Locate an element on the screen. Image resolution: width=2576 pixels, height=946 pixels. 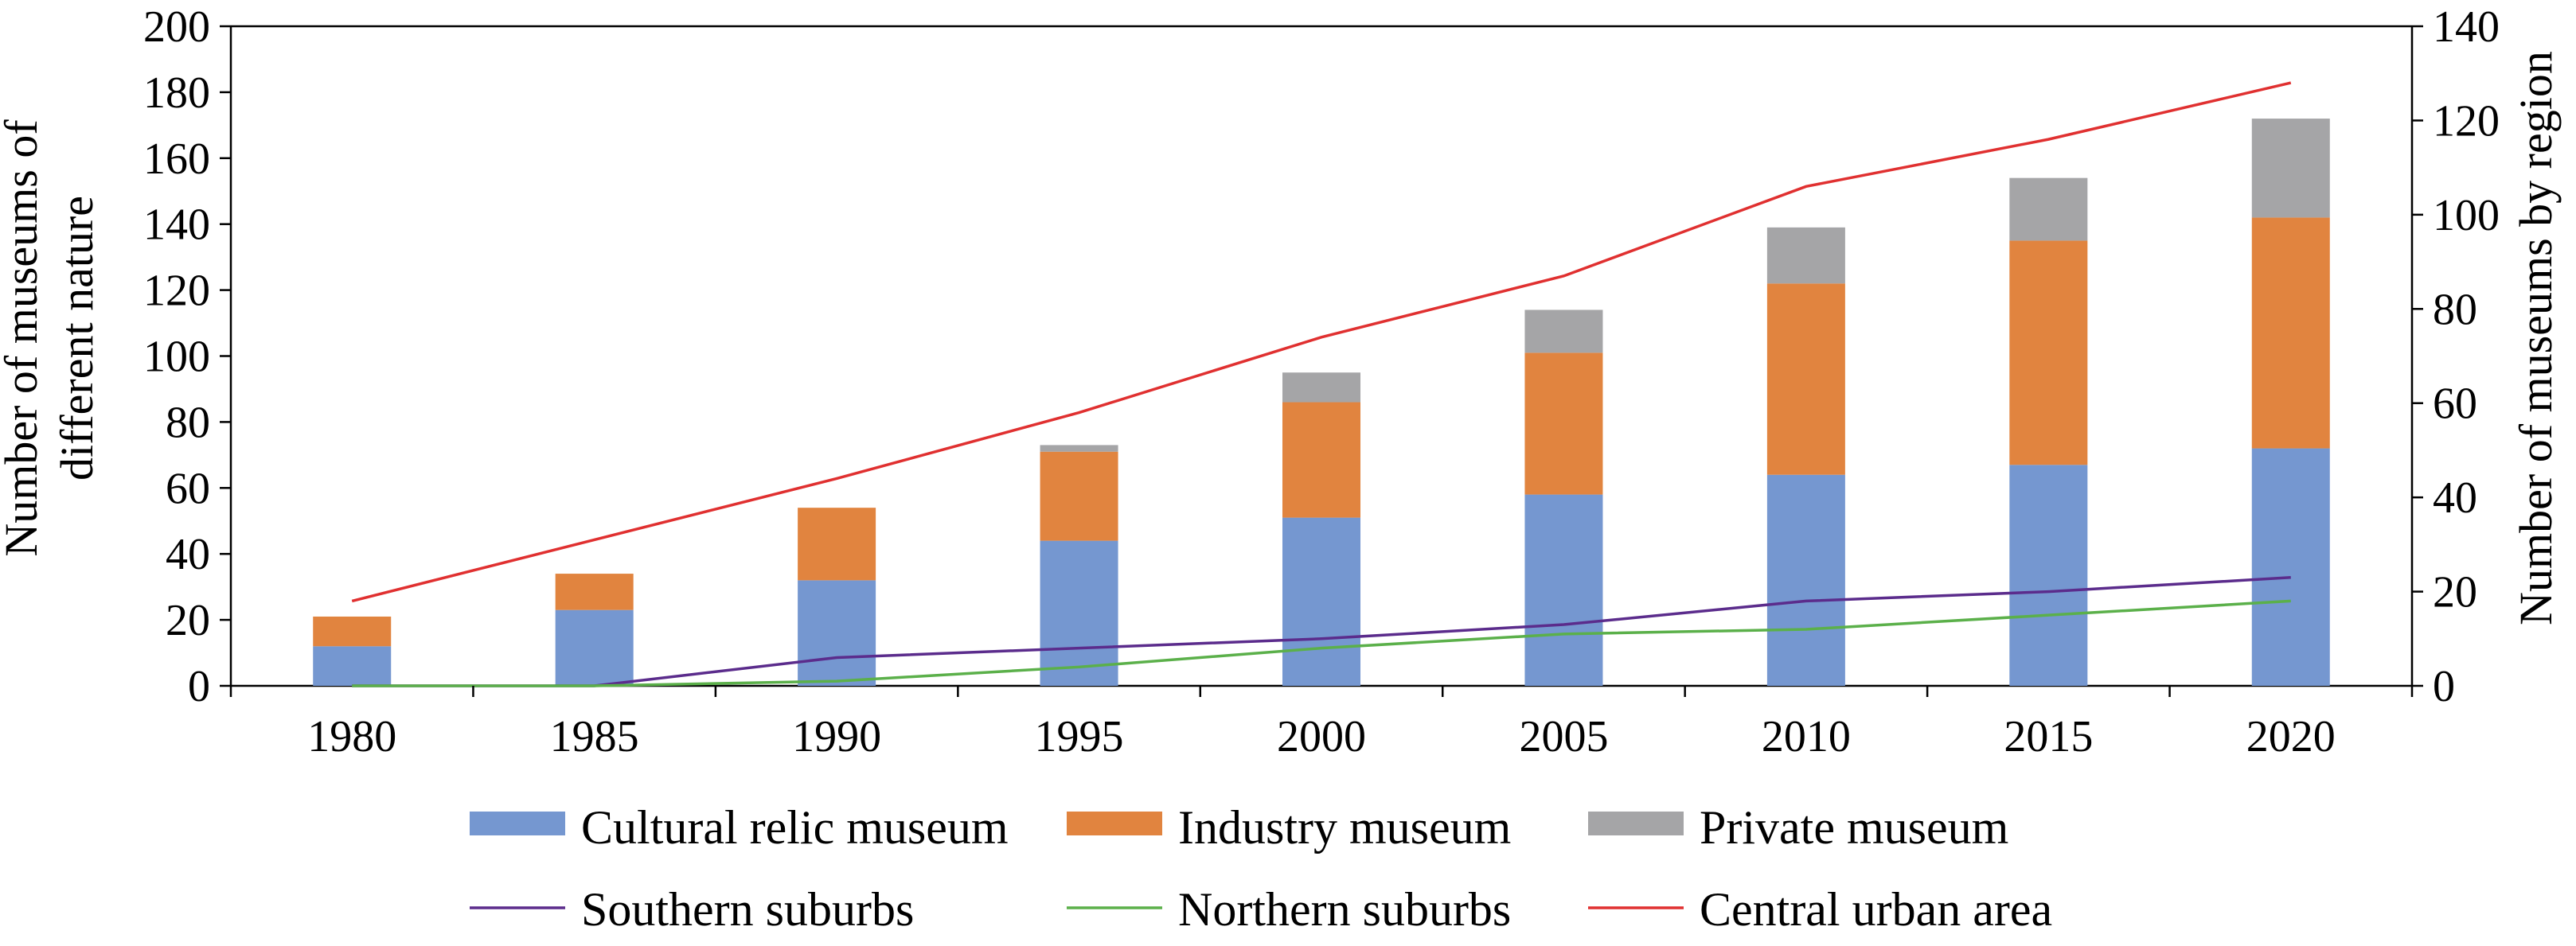
left-axis-ticks: 0 20 40 60 80 100 120 140 160 180 200 is located at coordinates (187, 356).